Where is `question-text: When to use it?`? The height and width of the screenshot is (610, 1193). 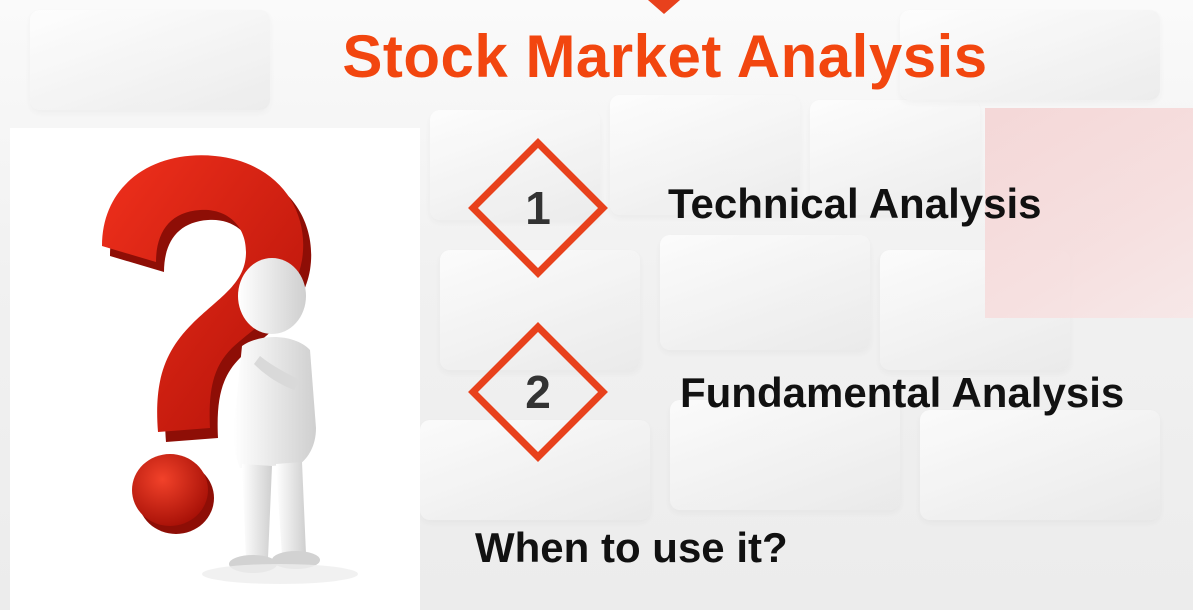 question-text: When to use it? is located at coordinates (631, 547).